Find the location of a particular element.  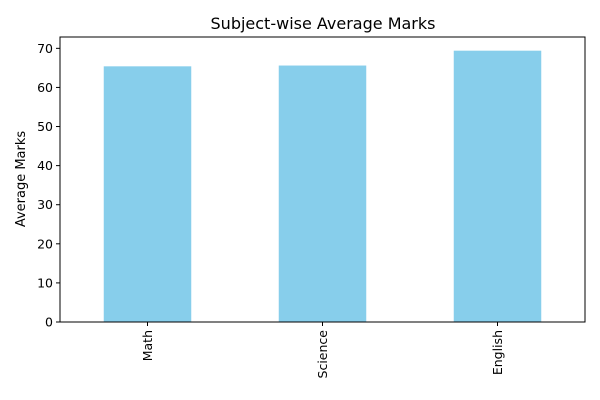

x-tick-label: English is located at coordinates (497, 352).